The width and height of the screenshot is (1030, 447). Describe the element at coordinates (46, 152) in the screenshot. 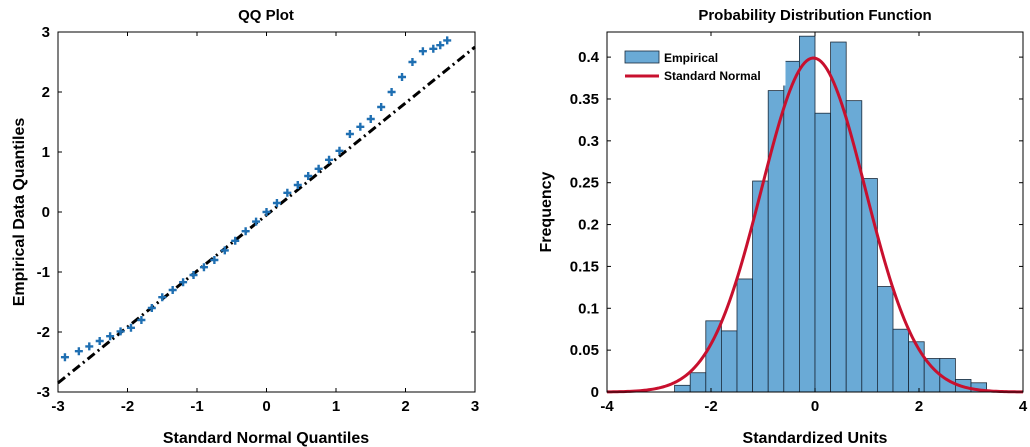

I see `qq-ytick-label: 1` at that location.